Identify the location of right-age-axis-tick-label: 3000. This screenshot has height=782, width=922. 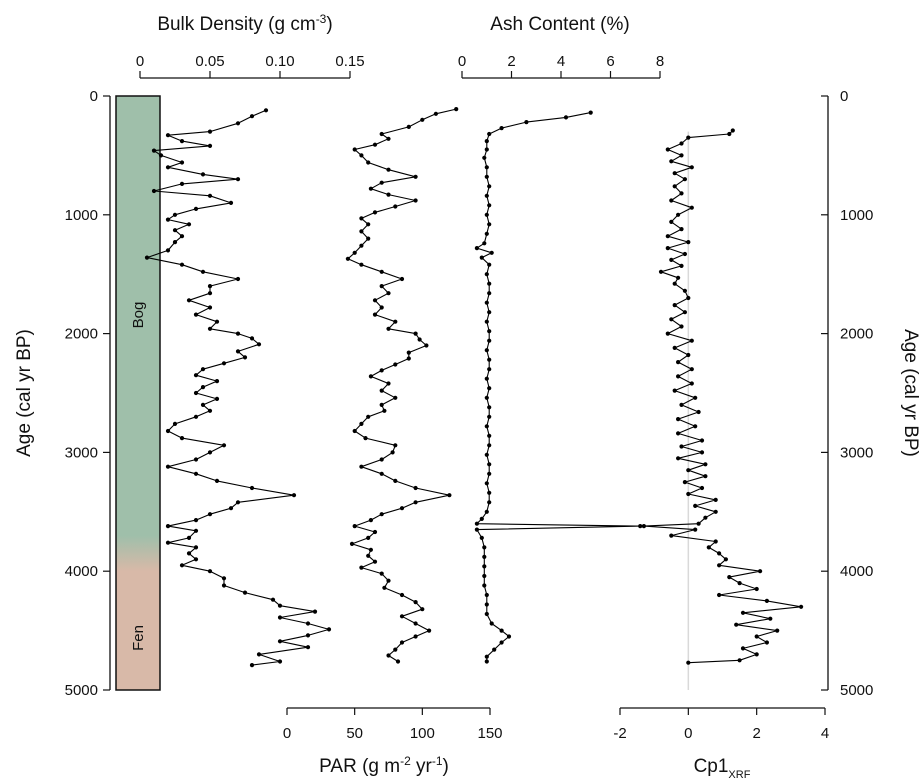
(856, 452).